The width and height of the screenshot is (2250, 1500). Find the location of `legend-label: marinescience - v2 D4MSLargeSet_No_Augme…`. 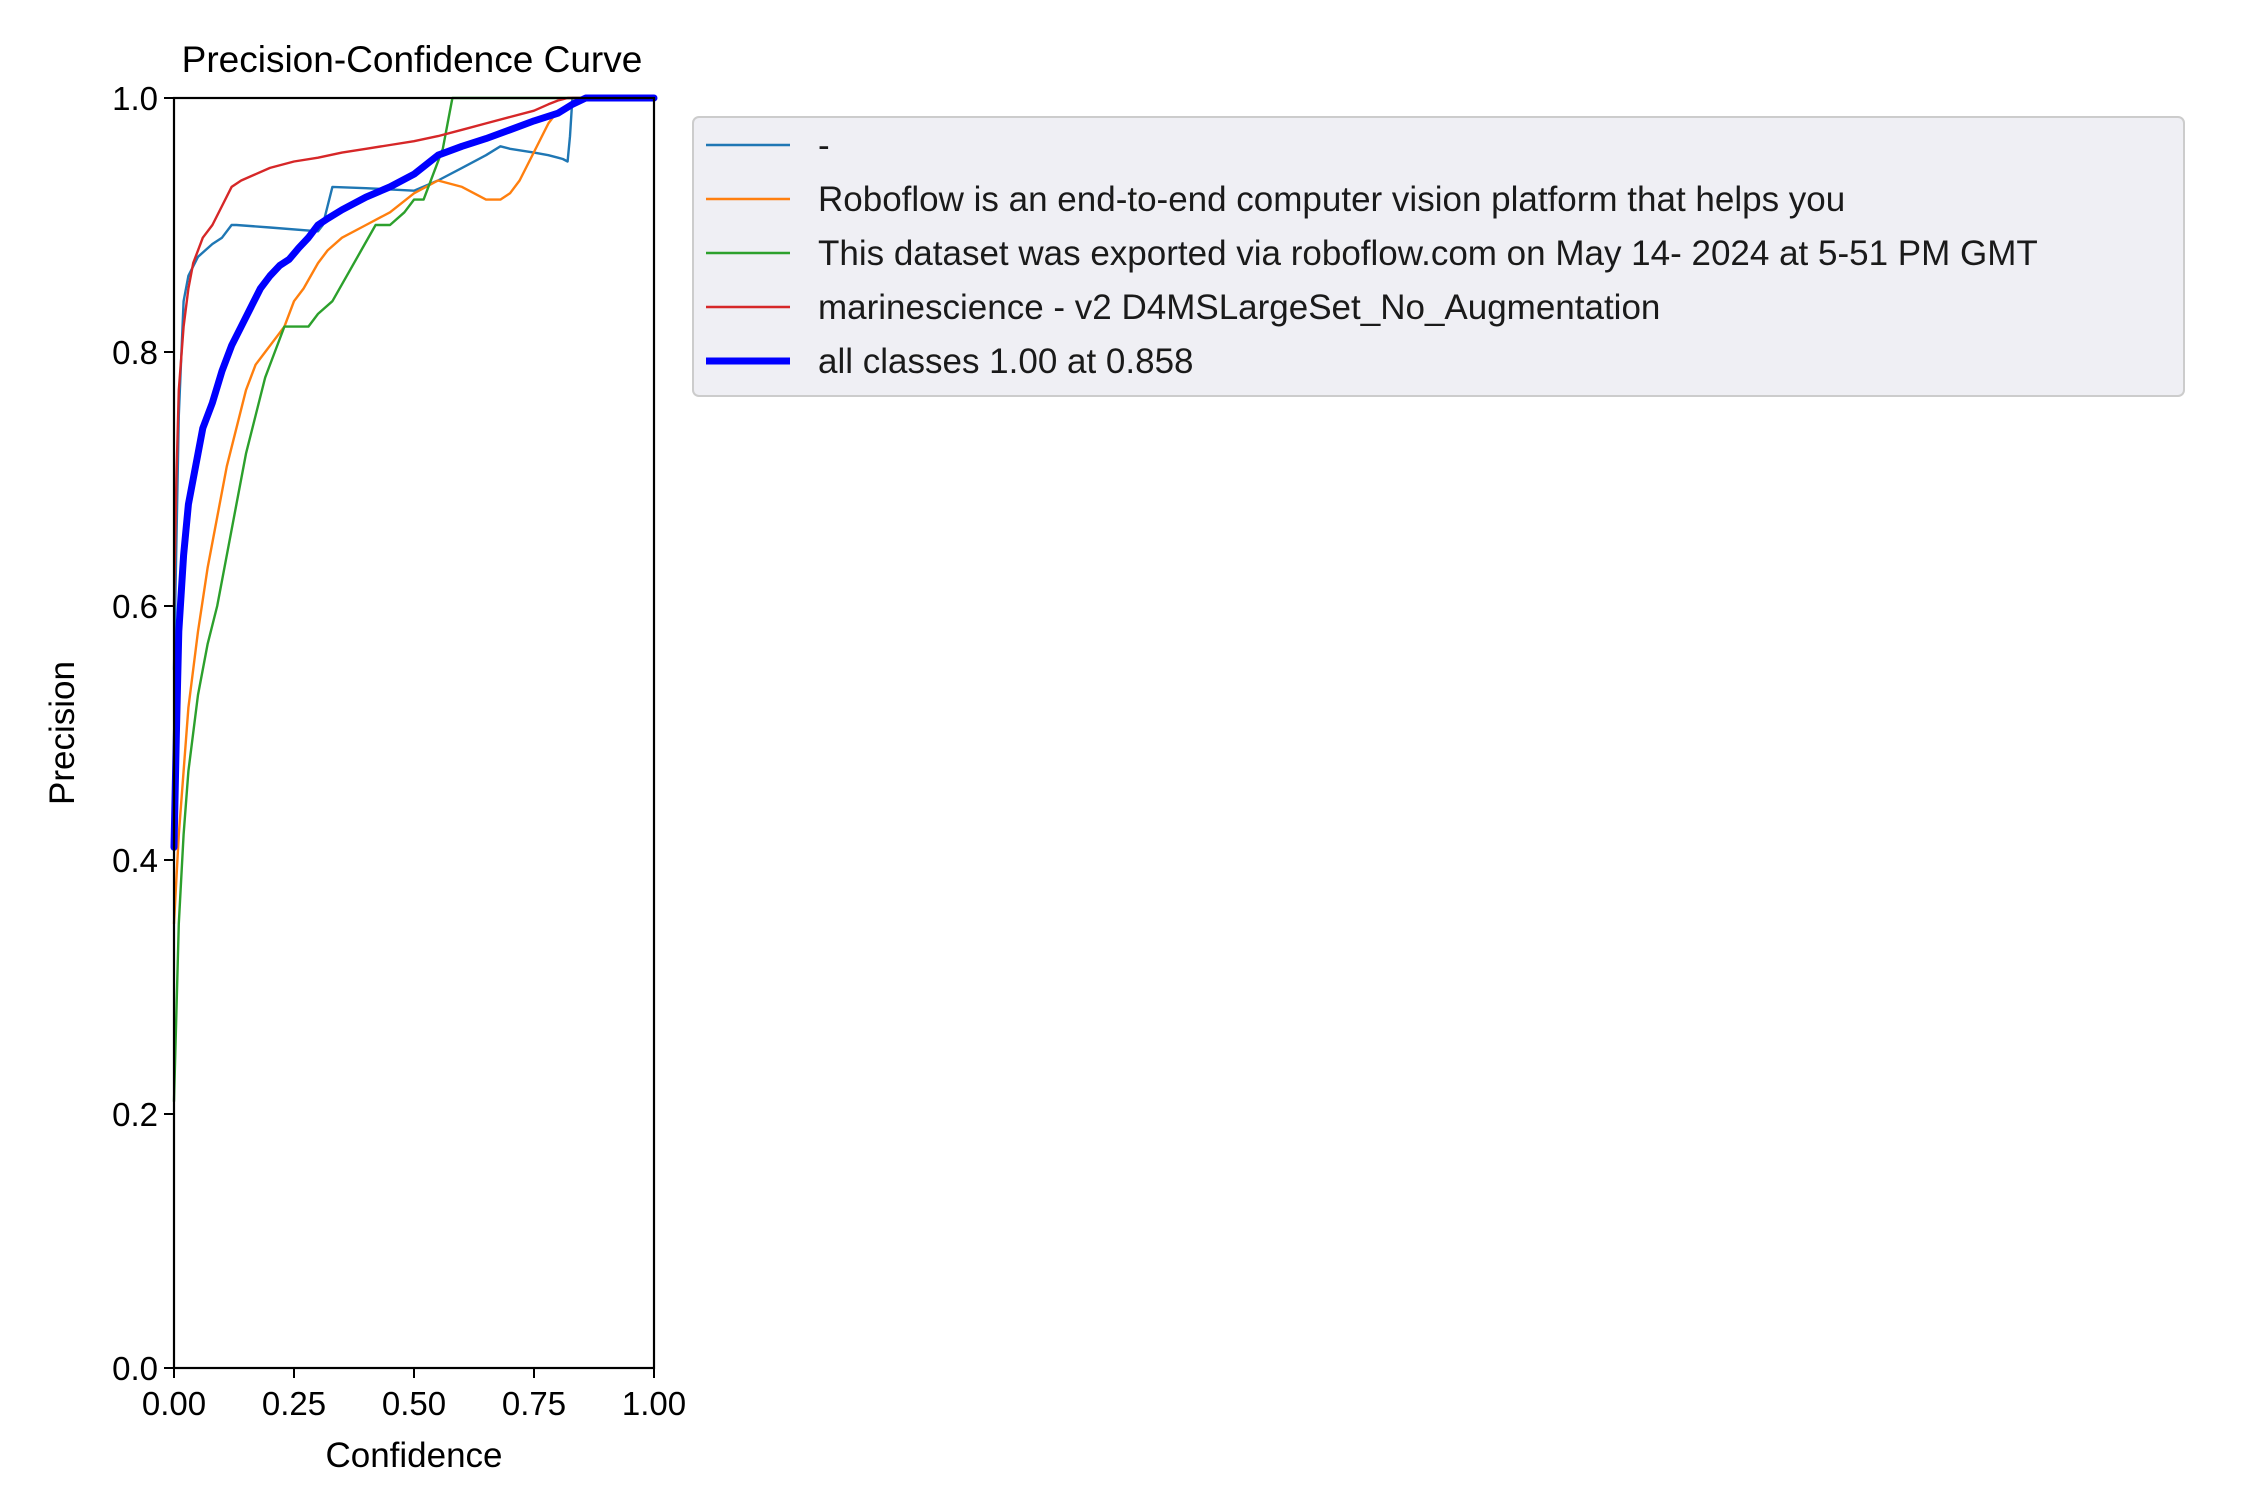

legend-label: marinescience - v2 D4MSLargeSet_No_Augme… is located at coordinates (1239, 307).